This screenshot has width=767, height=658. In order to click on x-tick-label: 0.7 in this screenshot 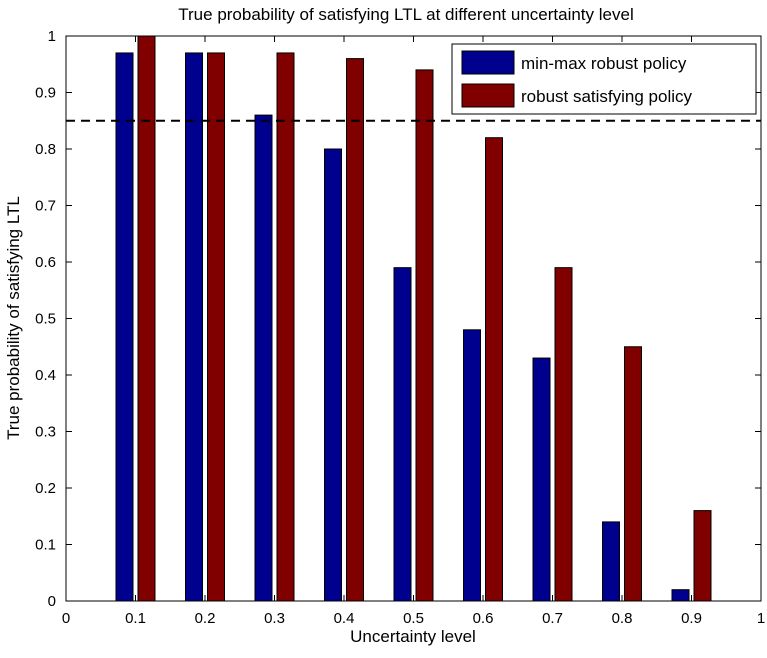, I will do `click(552, 618)`.